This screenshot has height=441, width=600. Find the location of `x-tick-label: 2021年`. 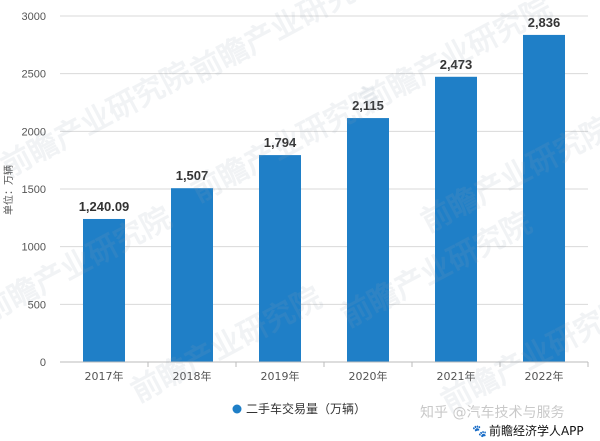

x-tick-label: 2021年 is located at coordinates (456, 376).